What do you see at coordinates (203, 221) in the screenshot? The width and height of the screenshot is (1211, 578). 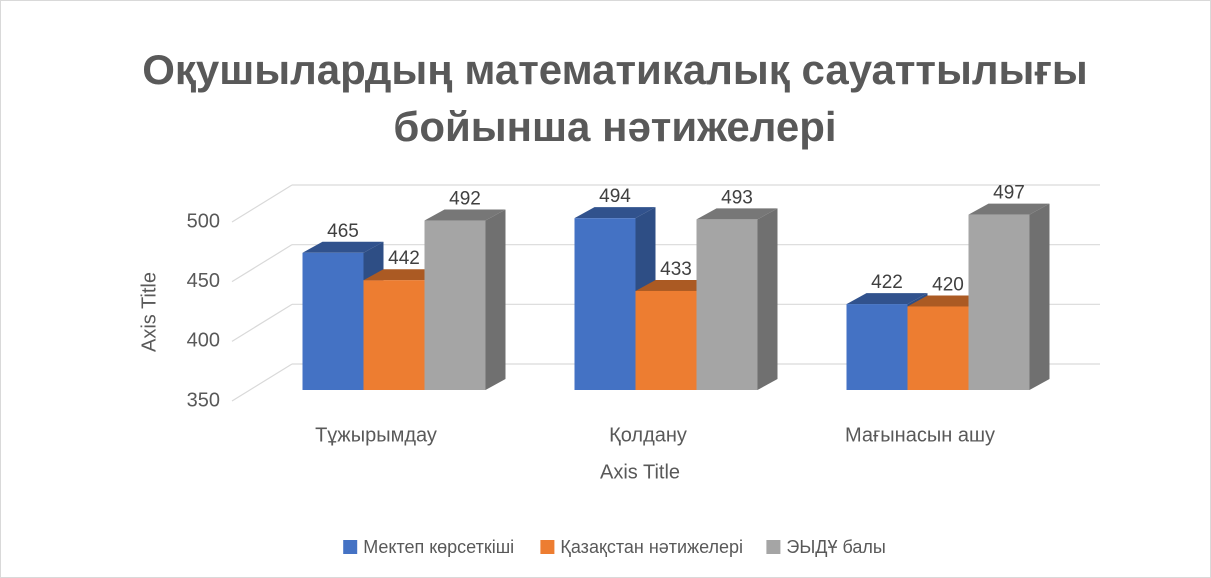 I see `y-tick-label: 500` at bounding box center [203, 221].